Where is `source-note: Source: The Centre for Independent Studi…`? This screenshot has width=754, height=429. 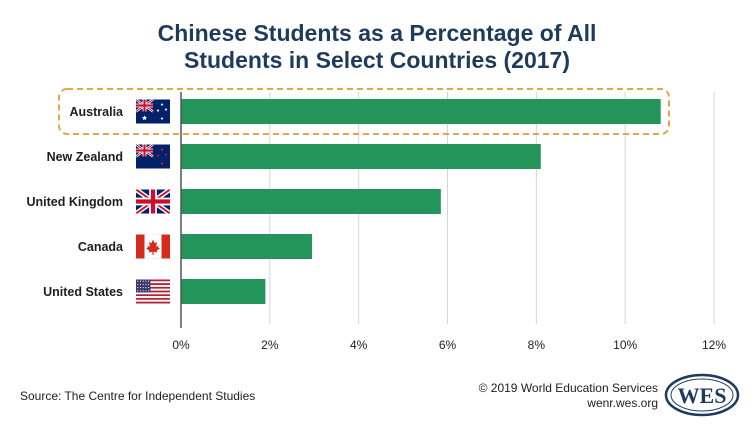 source-note: Source: The Centre for Independent Studi… is located at coordinates (138, 396).